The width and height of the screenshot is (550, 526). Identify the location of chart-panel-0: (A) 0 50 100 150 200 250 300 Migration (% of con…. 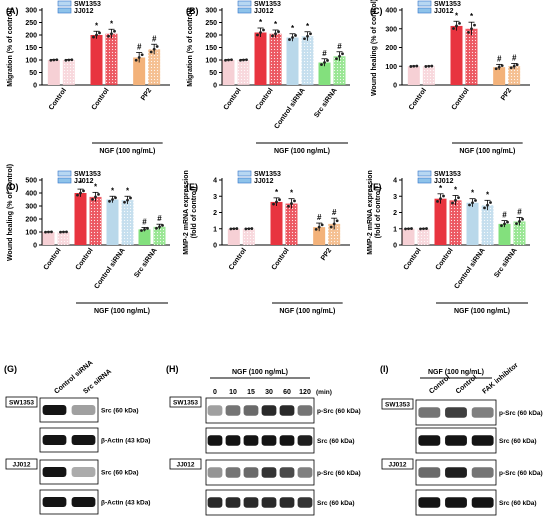
(88, 77).